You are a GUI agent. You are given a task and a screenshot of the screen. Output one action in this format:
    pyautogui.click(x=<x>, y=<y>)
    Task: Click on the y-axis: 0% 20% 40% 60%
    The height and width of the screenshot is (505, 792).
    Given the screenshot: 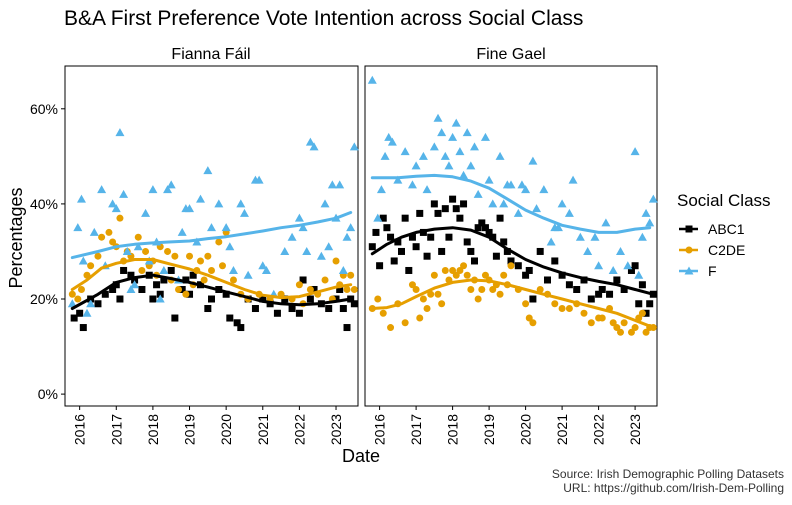 What is the action you would take?
    pyautogui.click(x=47, y=251)
    